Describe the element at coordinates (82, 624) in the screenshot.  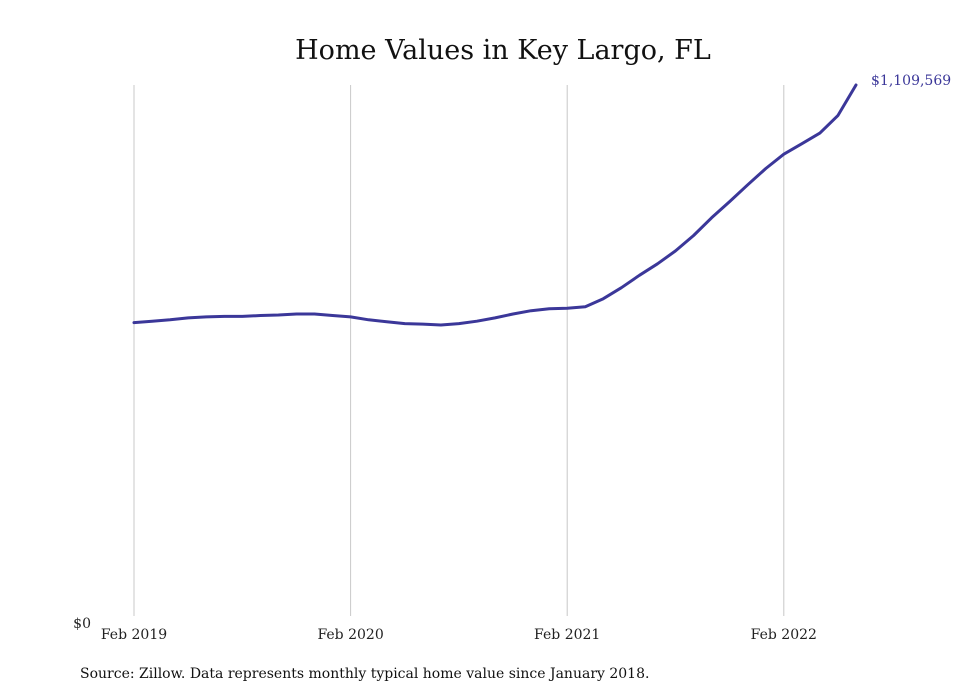
I see `y-tick-label-0: $0` at that location.